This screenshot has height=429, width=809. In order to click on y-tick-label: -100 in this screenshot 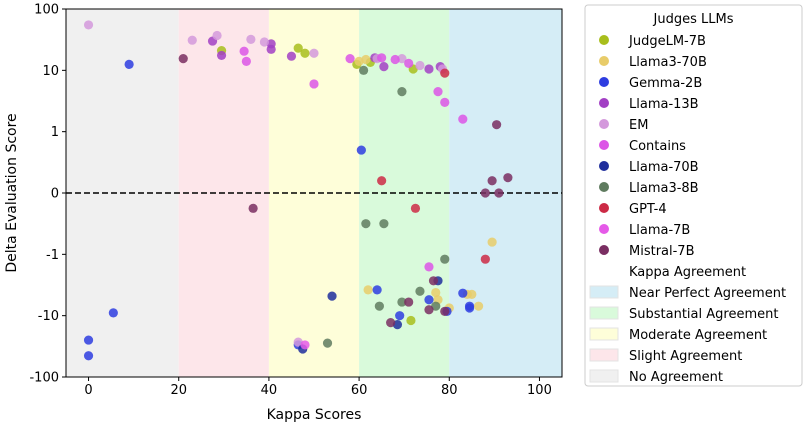, I will do `click(44, 378)`.